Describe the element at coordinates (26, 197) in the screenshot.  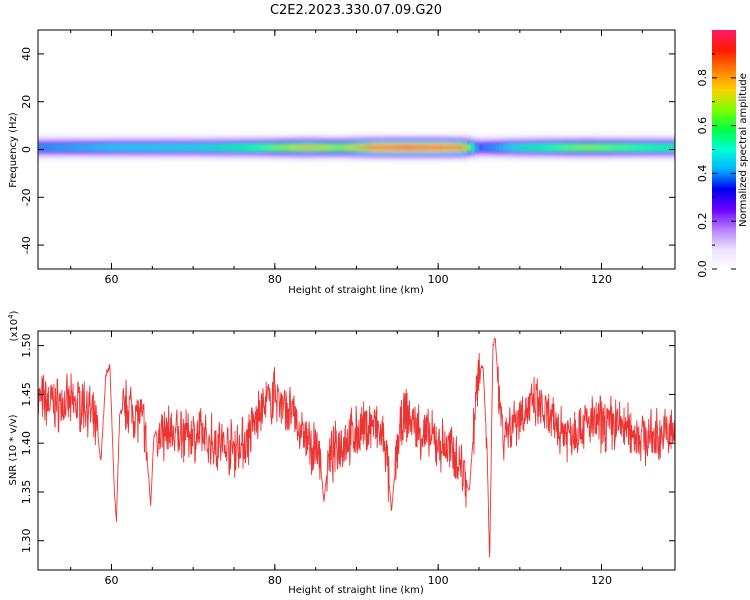
I see `y-tick-label: -20` at that location.